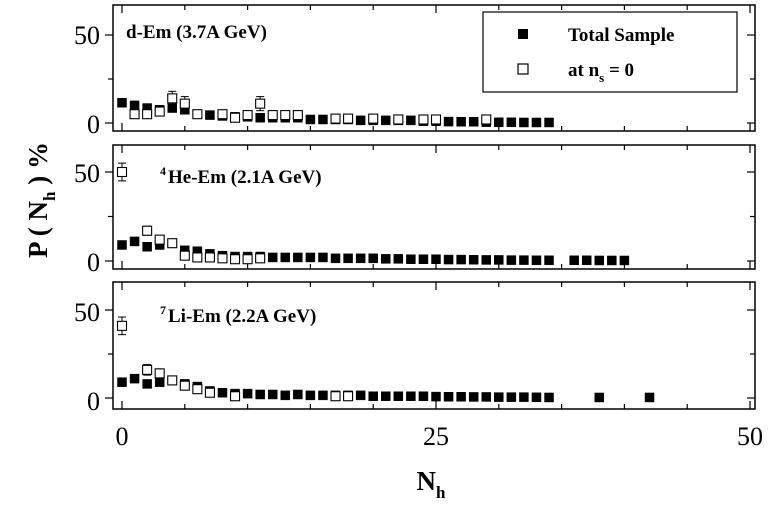  What do you see at coordinates (87, 35) in the screenshot?
I see `panel-1-ytick-50: 50` at bounding box center [87, 35].